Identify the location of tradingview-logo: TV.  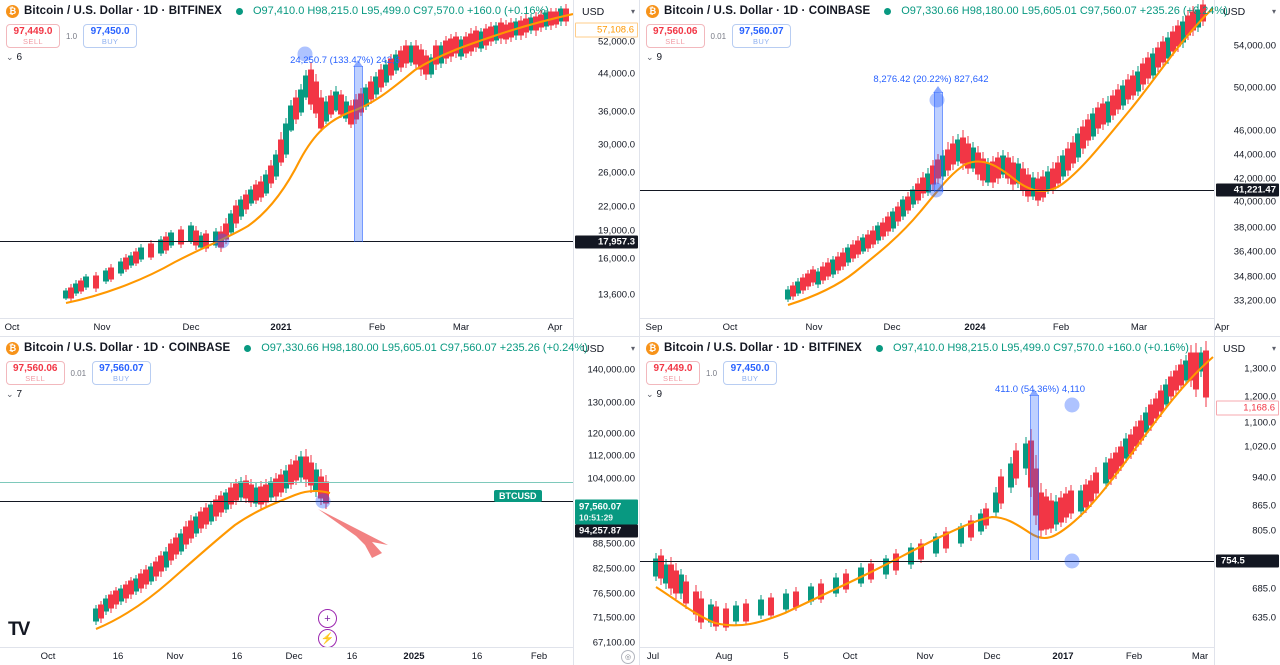
(19, 629).